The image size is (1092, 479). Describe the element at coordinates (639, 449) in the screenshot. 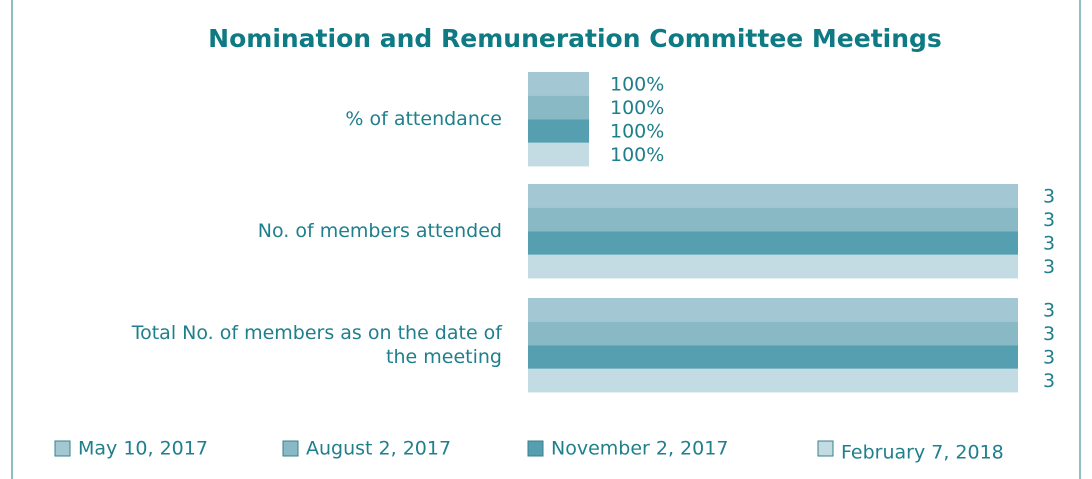

I see `legend-label: November 2, 2017` at that location.